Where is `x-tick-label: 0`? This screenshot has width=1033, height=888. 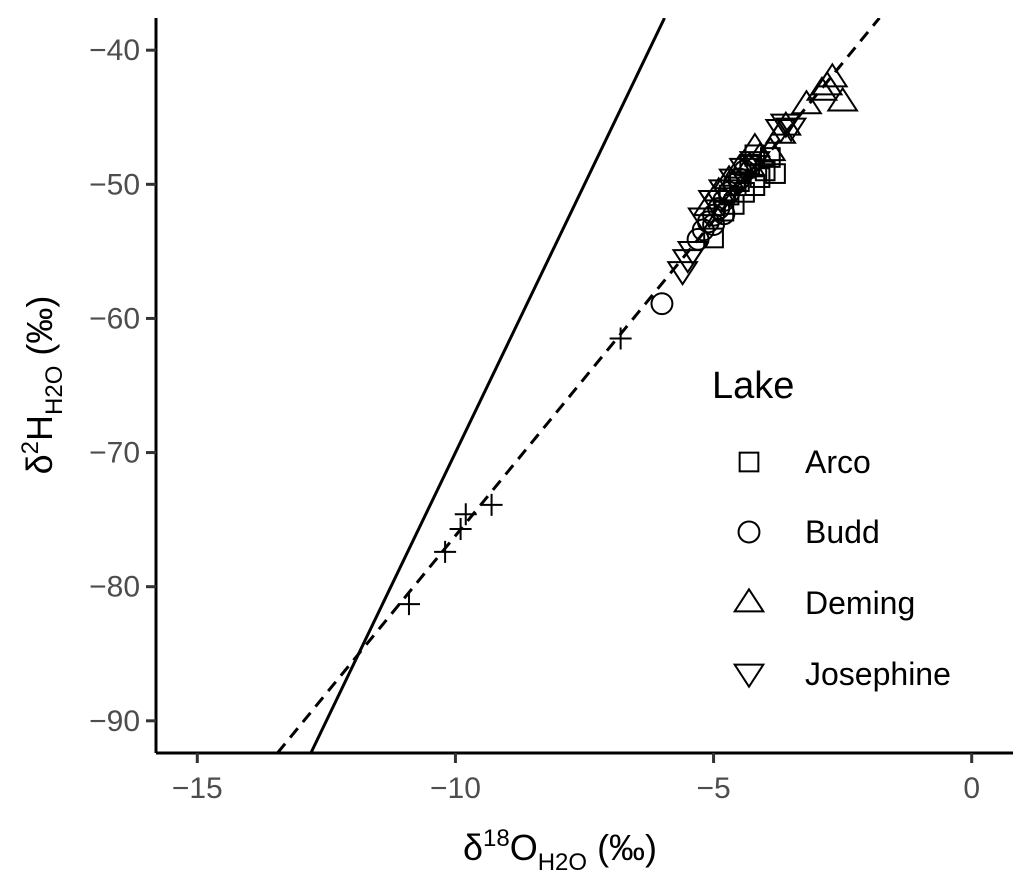 x-tick-label: 0 is located at coordinates (971, 788).